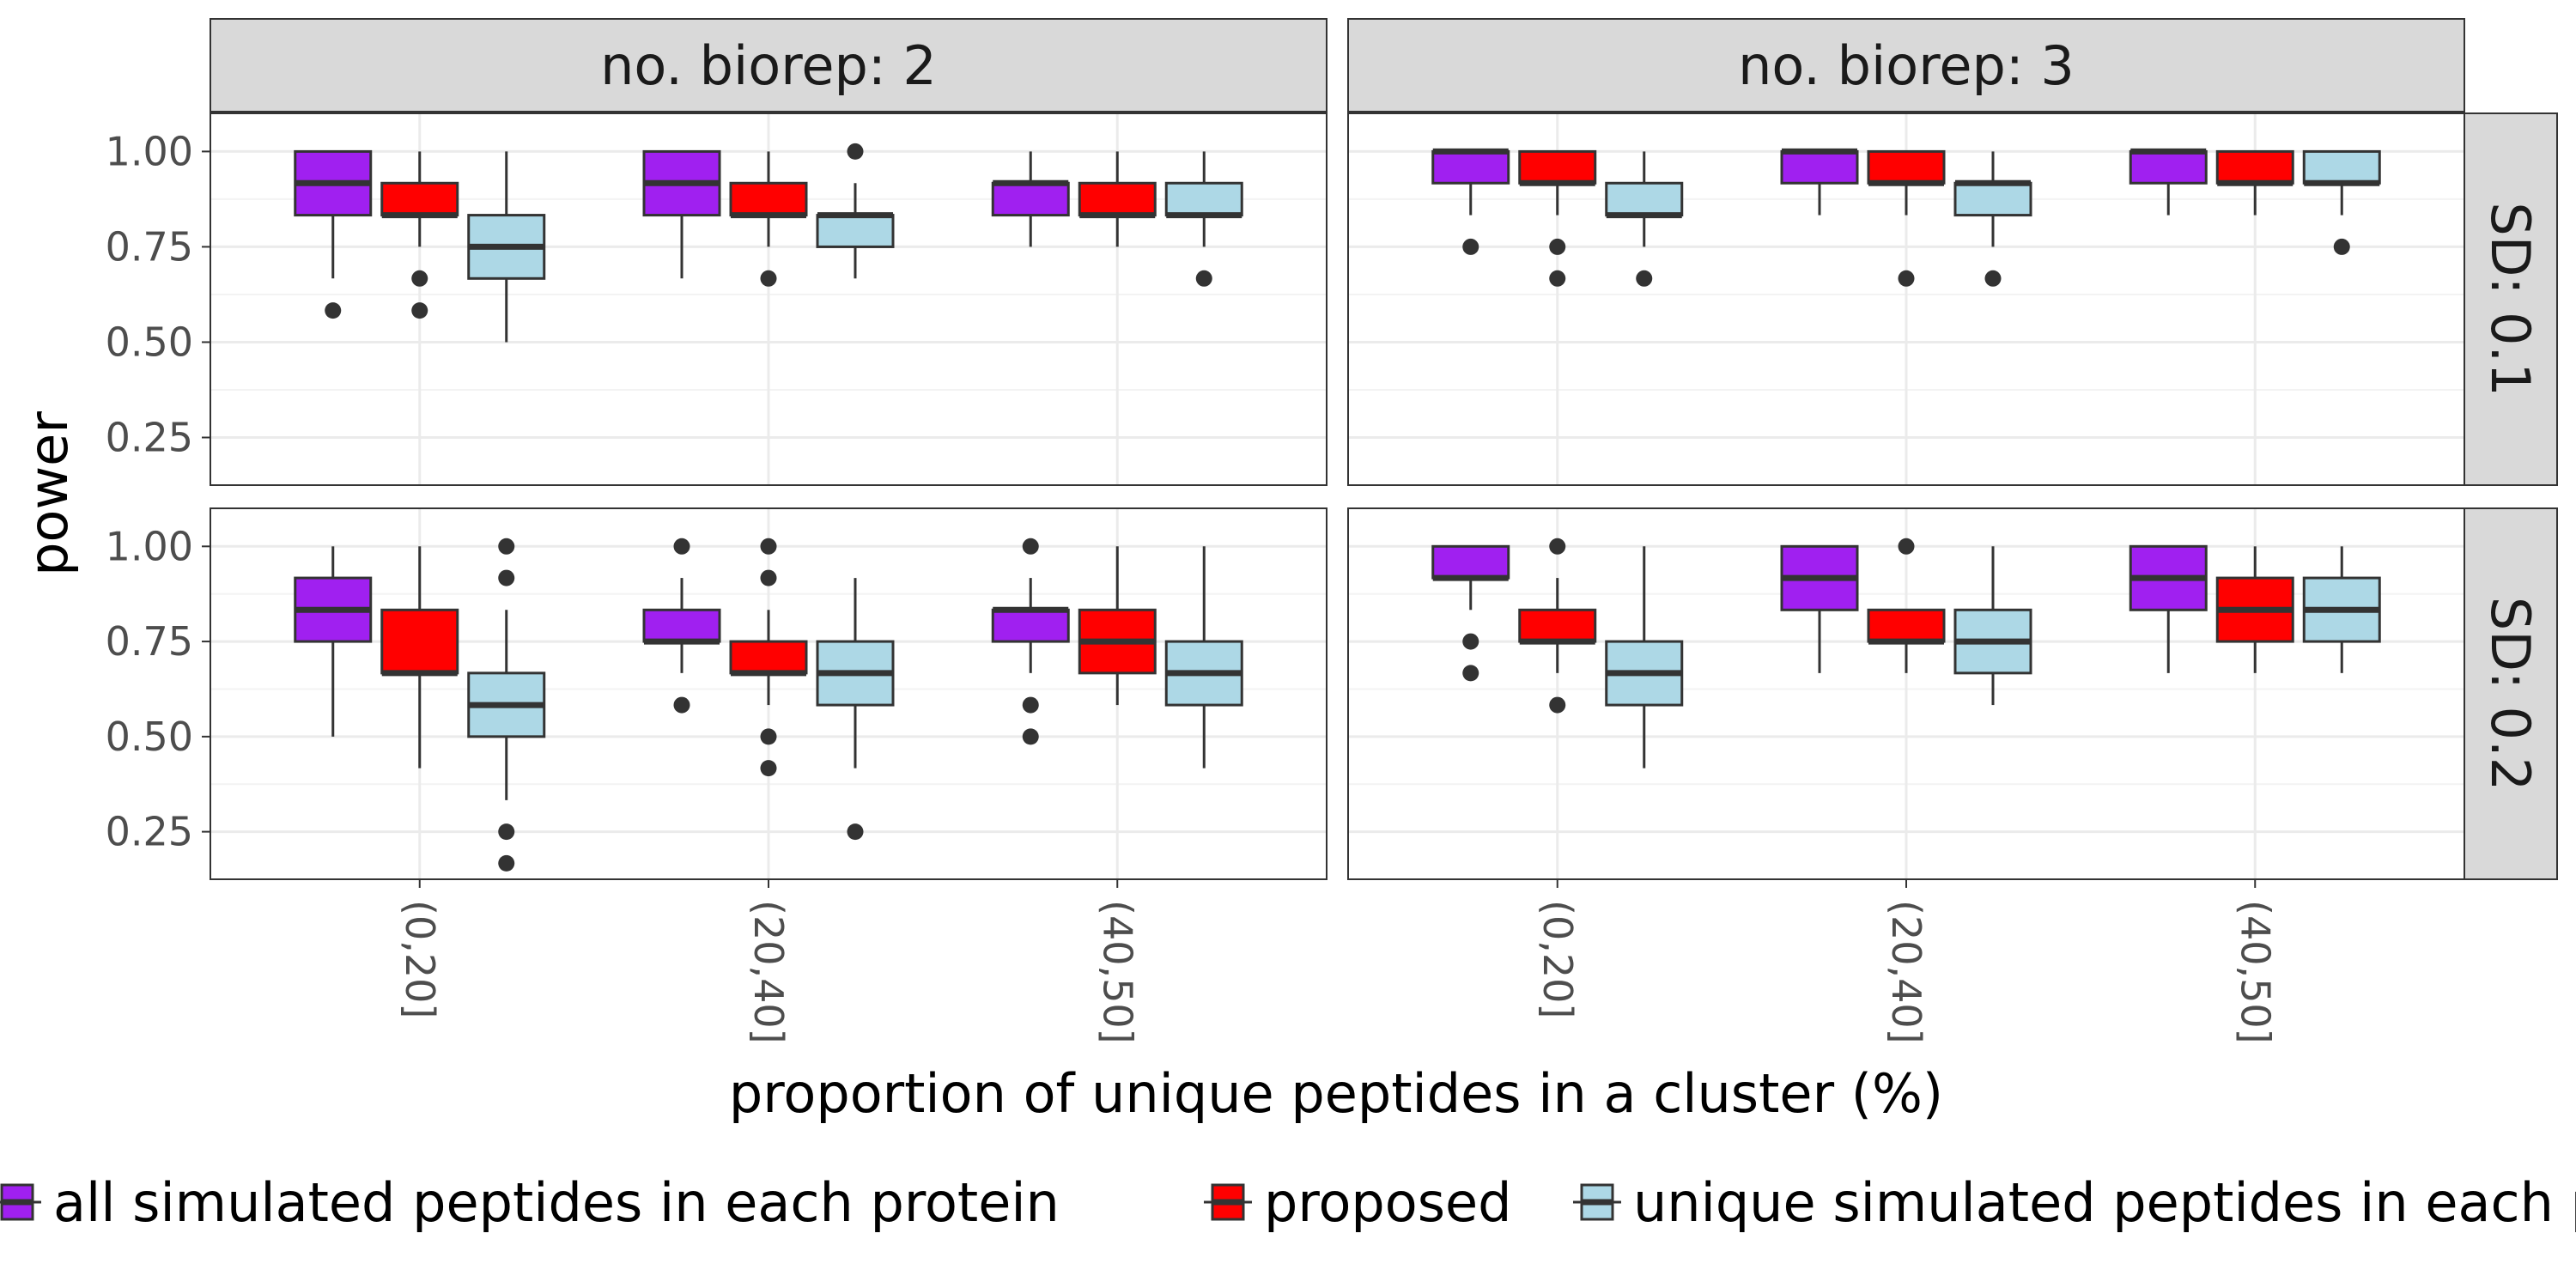 This screenshot has height=1288, width=2576. I want to click on legend-item-0: all simulated peptides in each protein, so click(530, 1202).